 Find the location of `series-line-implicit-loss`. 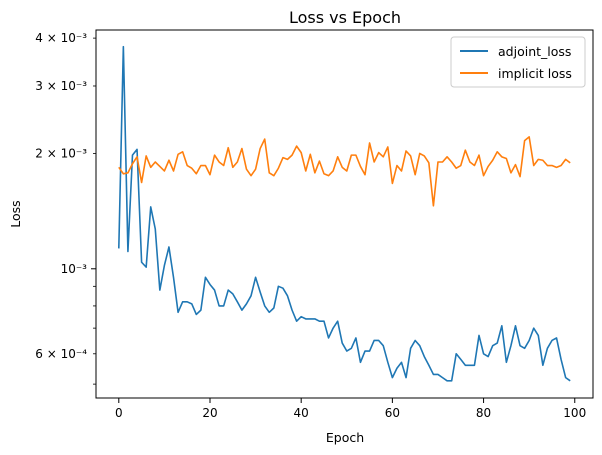

series-line-implicit-loss is located at coordinates (344, 171).